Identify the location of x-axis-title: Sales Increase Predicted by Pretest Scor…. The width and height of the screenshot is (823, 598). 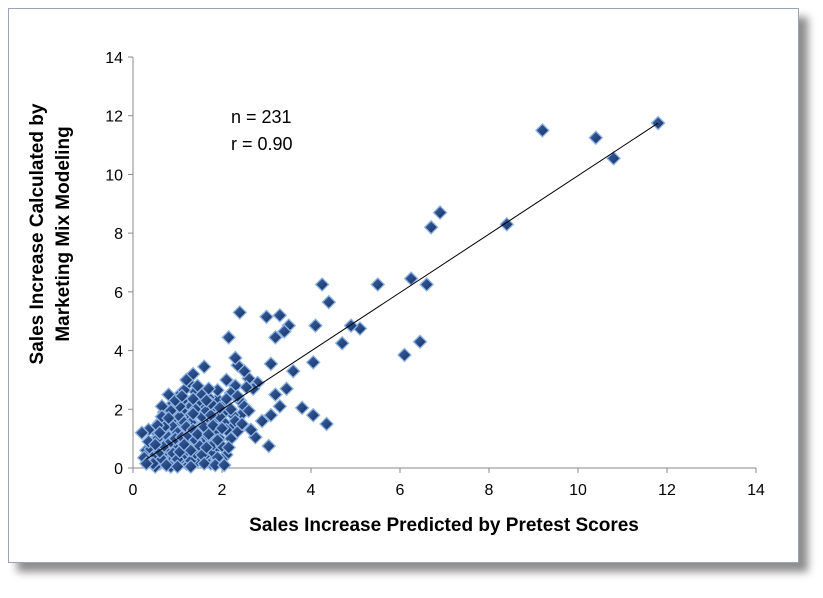
(444, 525).